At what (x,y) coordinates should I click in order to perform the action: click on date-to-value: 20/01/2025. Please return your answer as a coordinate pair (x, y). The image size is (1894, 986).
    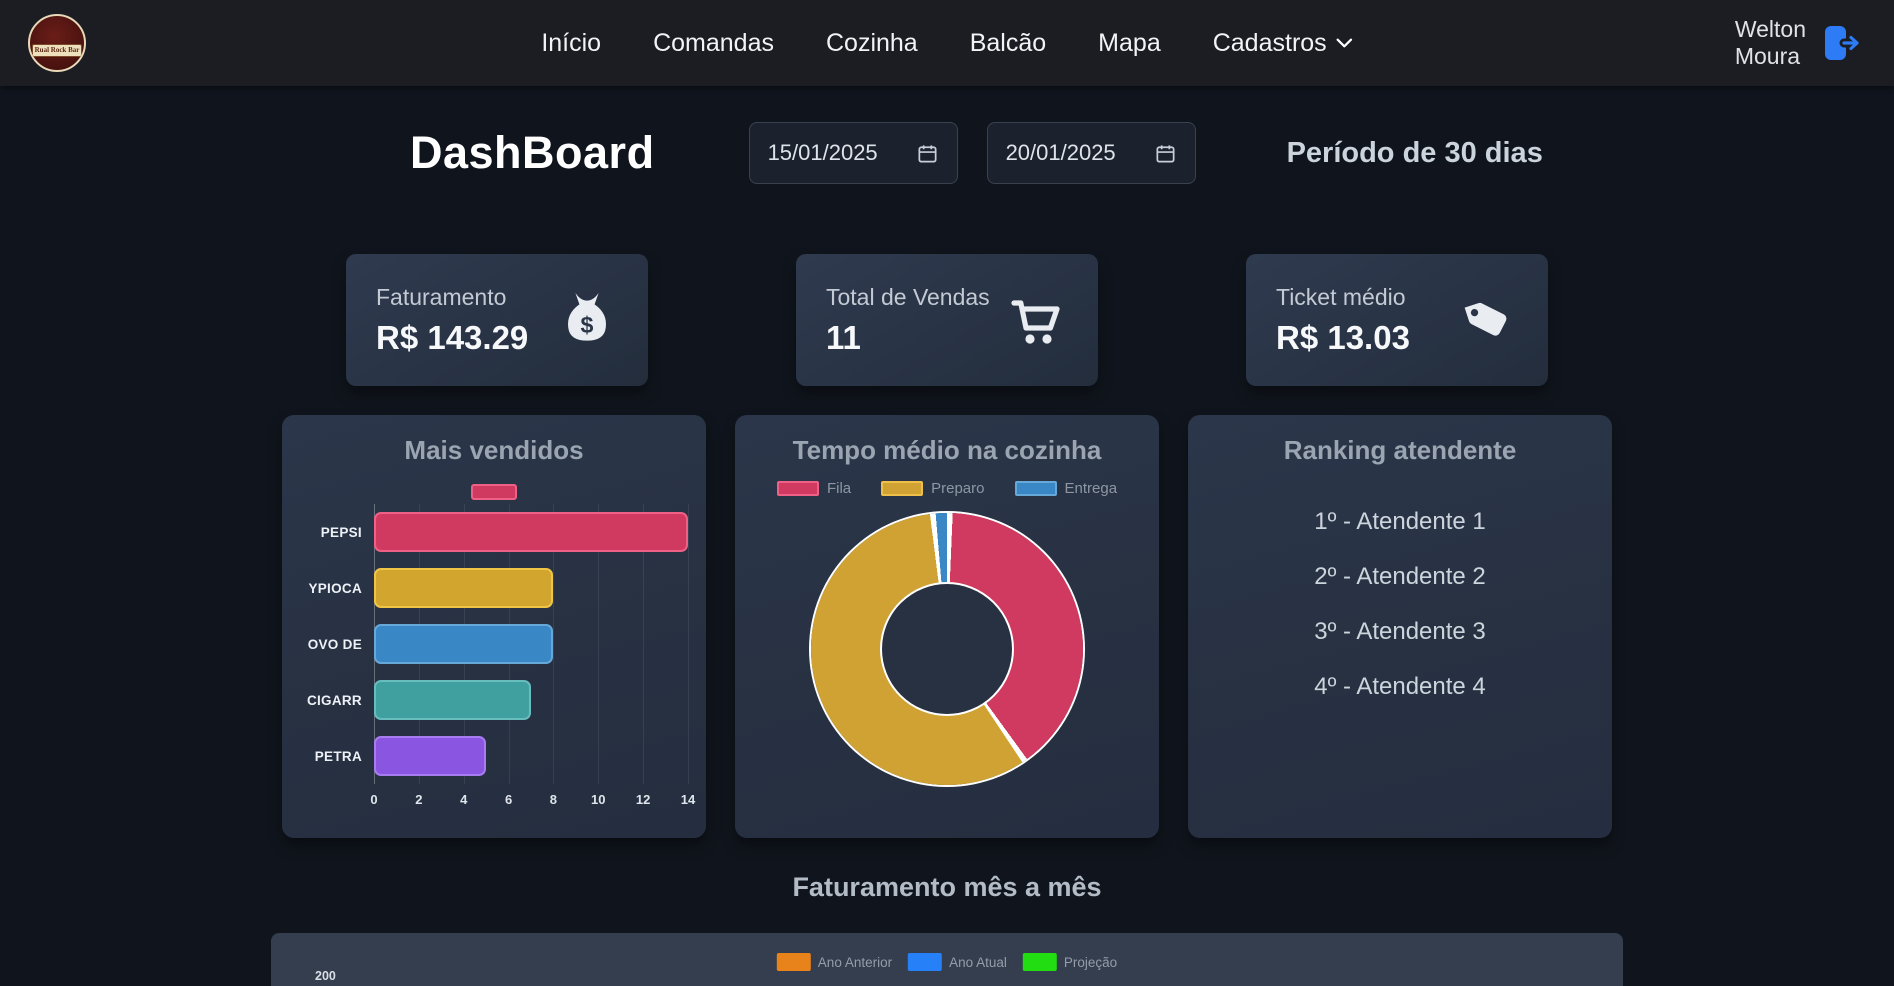
    Looking at the image, I should click on (1060, 152).